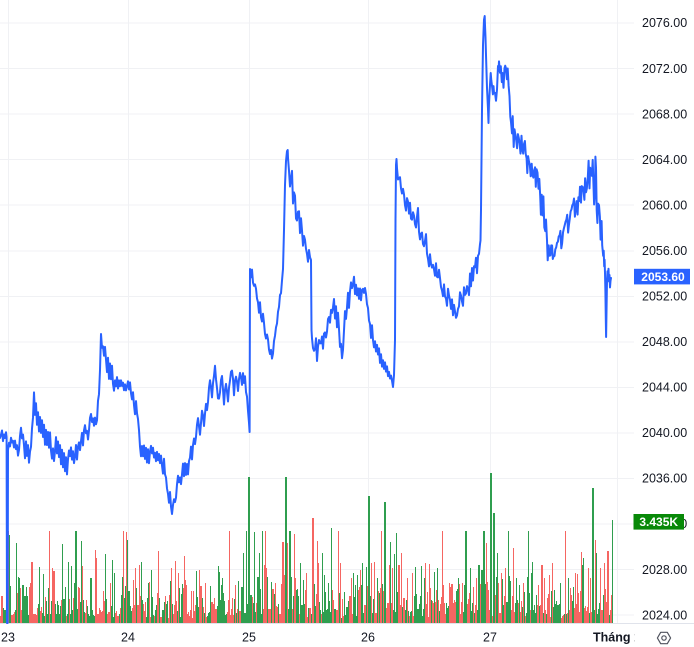 The width and height of the screenshot is (694, 647). What do you see at coordinates (664, 342) in the screenshot?
I see `svg-text: 2048.00` at bounding box center [664, 342].